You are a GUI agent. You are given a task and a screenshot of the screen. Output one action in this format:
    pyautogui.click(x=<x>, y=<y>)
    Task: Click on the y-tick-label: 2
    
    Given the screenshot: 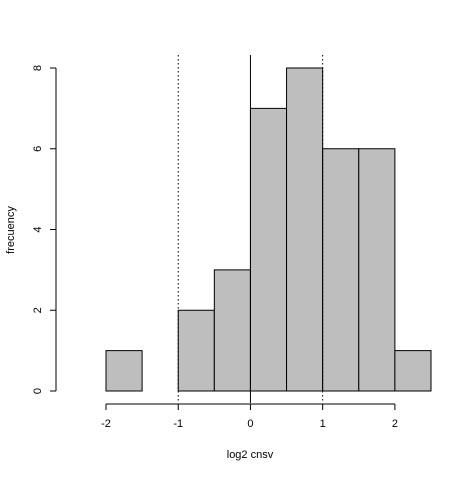 What is the action you would take?
    pyautogui.click(x=38, y=310)
    